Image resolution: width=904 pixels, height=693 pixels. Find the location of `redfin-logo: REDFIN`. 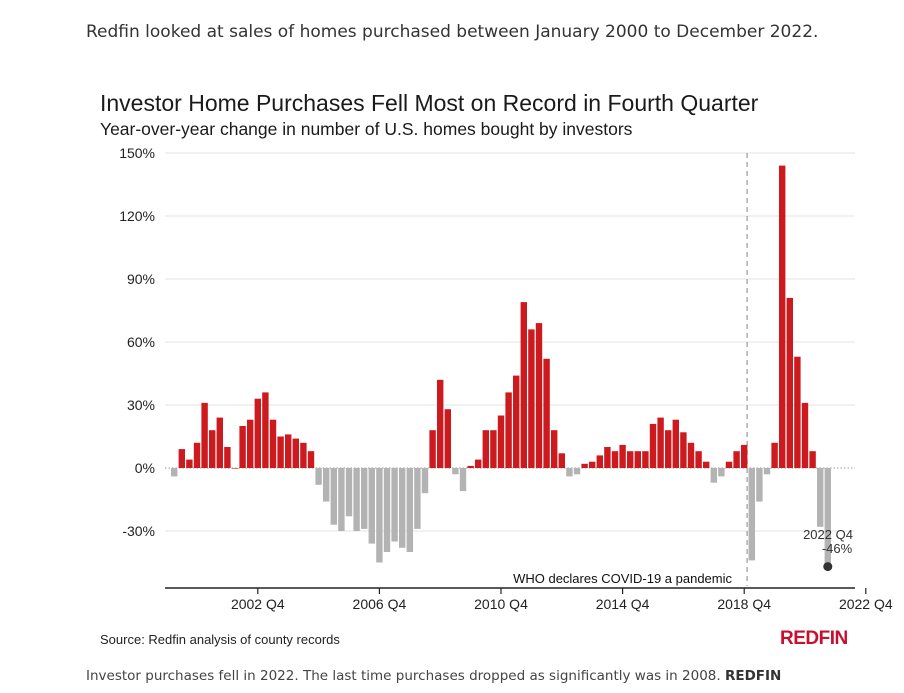

redfin-logo: REDFIN is located at coordinates (814, 638).